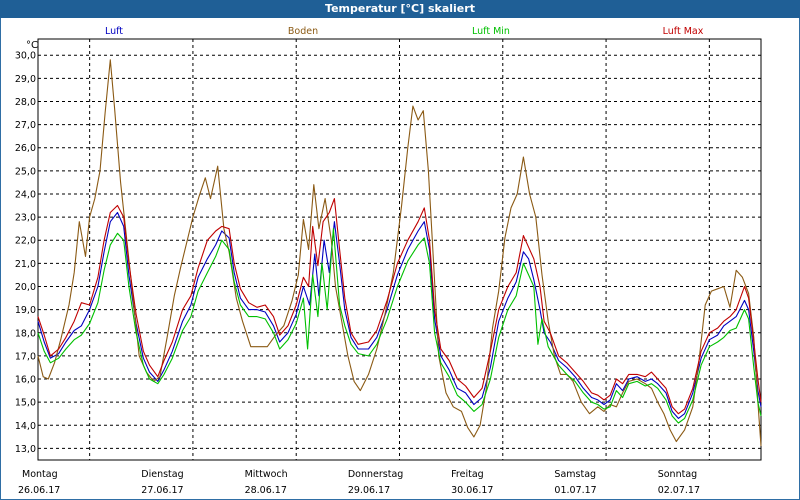 The height and width of the screenshot is (500, 800). I want to click on y-tick-label: 17,0, so click(25, 356).